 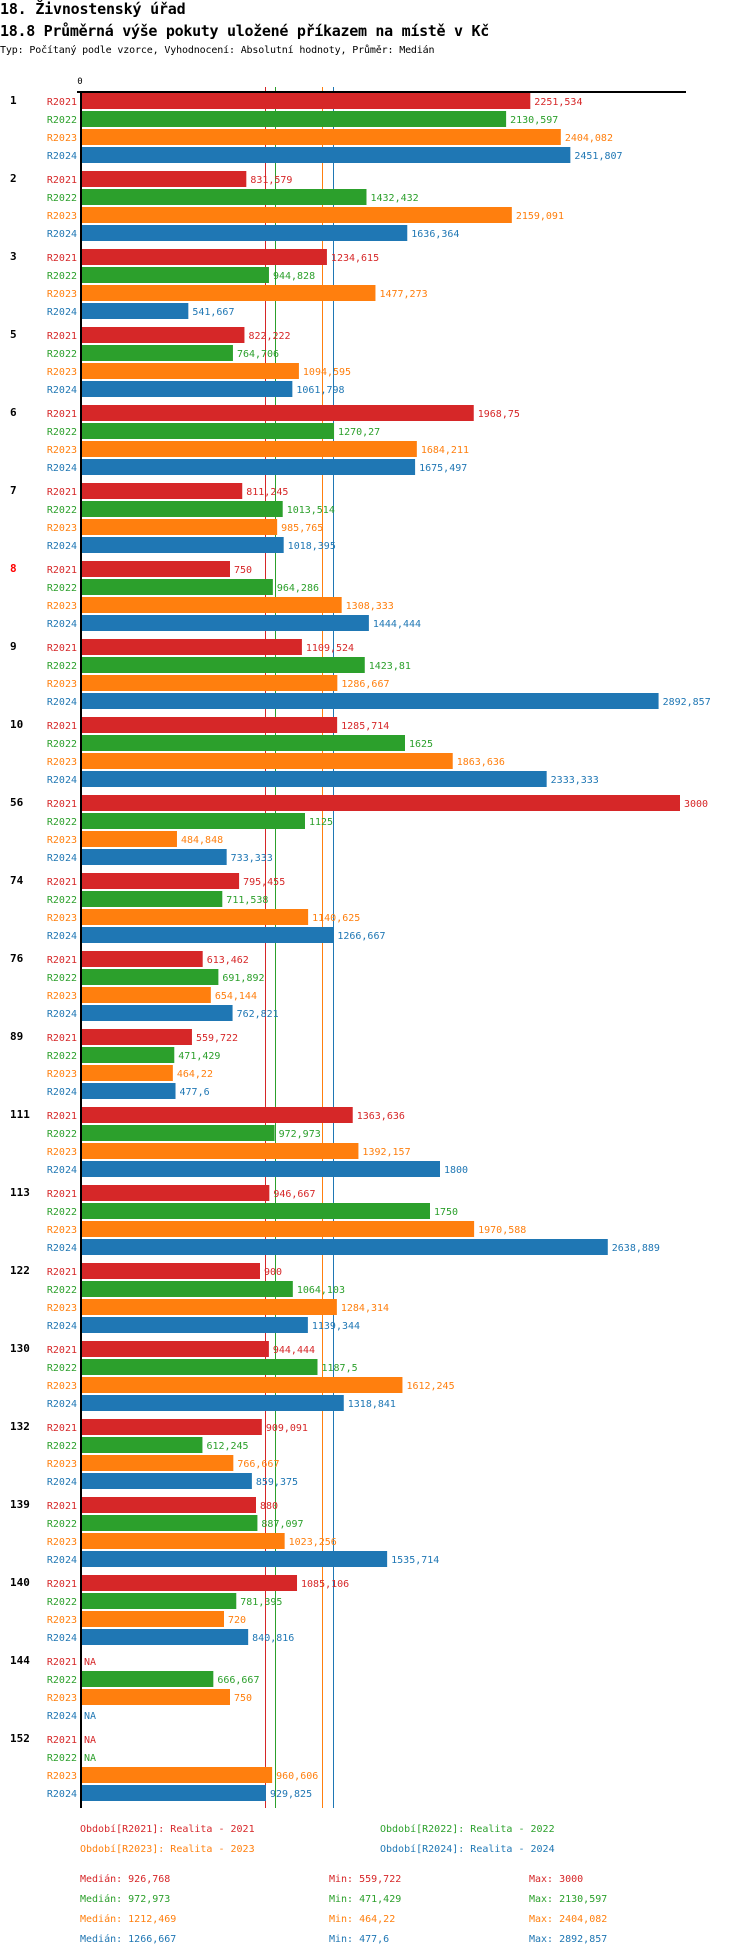 What do you see at coordinates (258, 1014) in the screenshot?
I see `value-label: 762,821` at bounding box center [258, 1014].